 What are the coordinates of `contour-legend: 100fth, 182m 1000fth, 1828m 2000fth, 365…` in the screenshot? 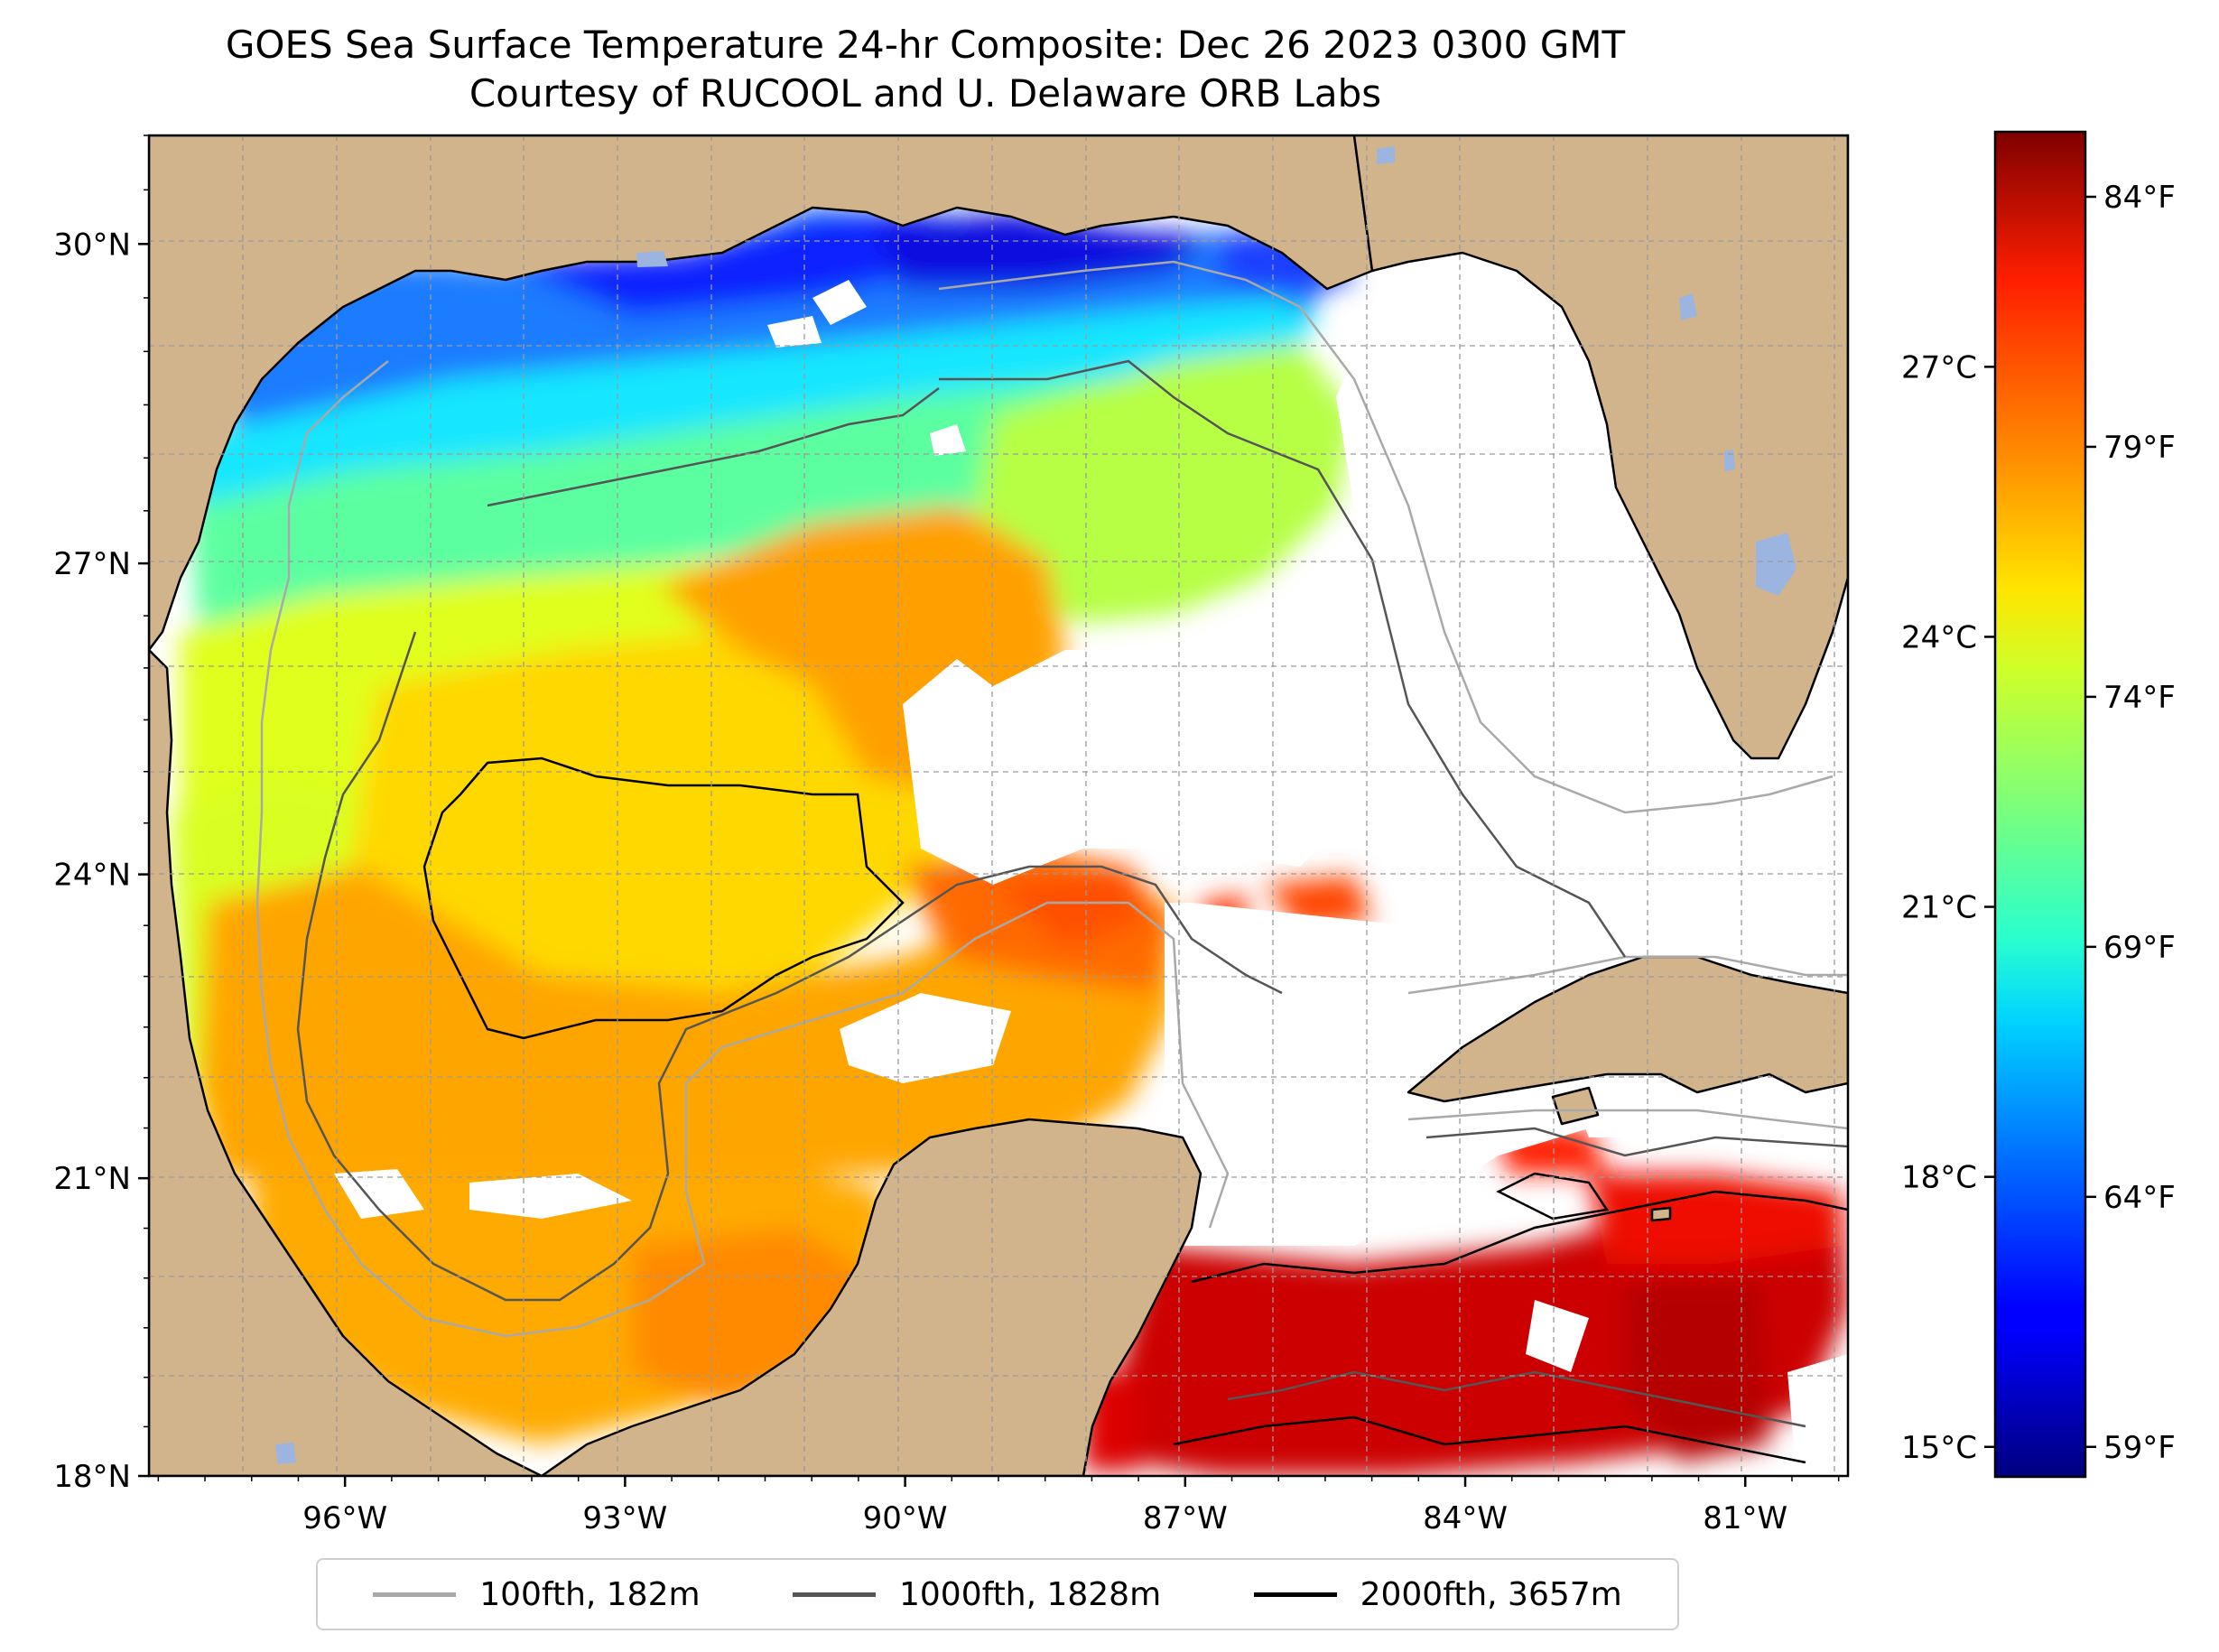 It's located at (997, 1594).